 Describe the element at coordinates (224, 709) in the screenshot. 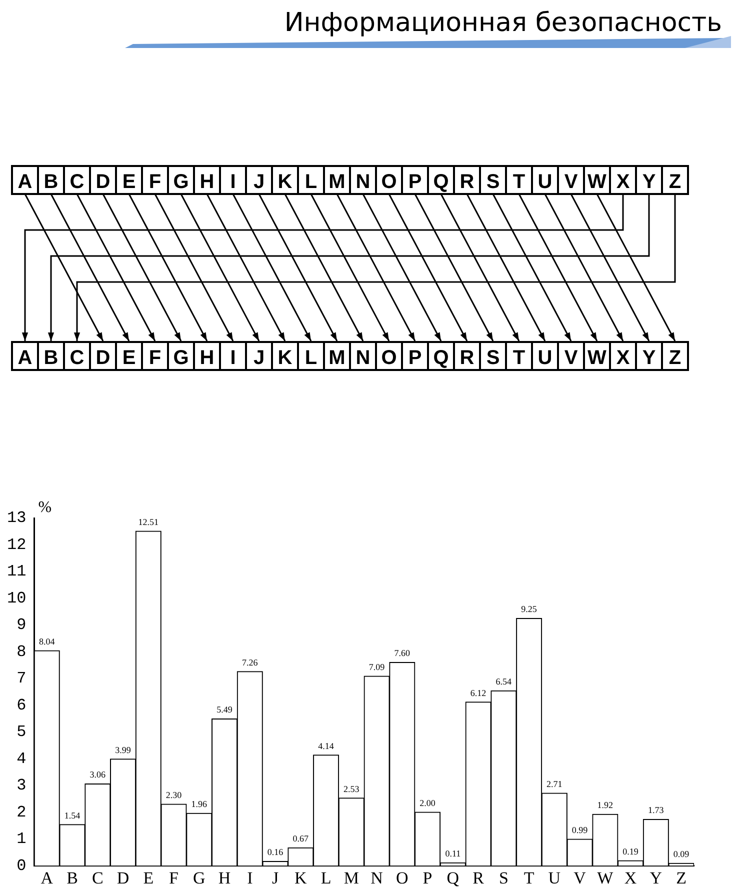

I see `data-label: 5.49` at that location.